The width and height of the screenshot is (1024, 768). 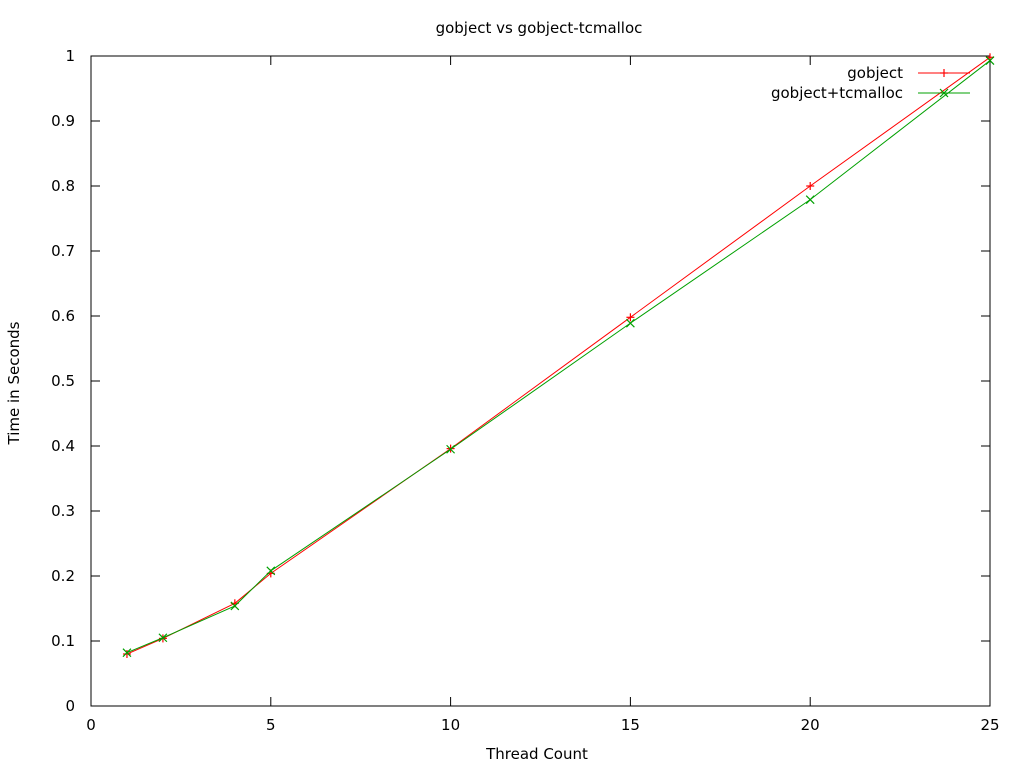 I want to click on y-tick-label: 0.2, so click(x=63, y=576).